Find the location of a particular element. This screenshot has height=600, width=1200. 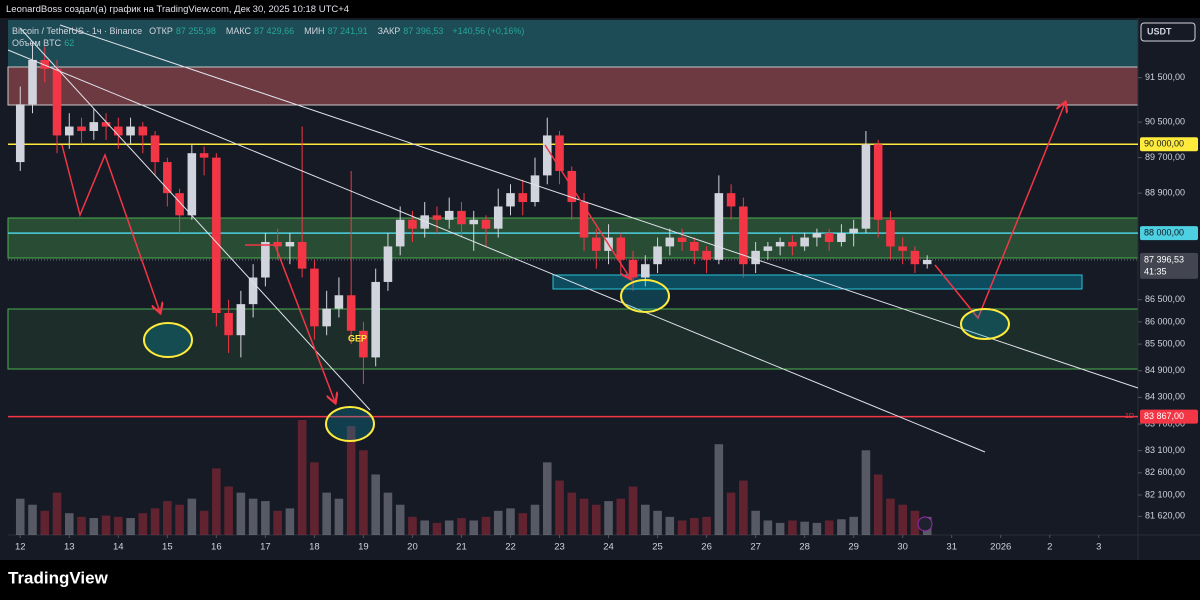

ohlc-value: 87 396,53 is located at coordinates (423, 31).